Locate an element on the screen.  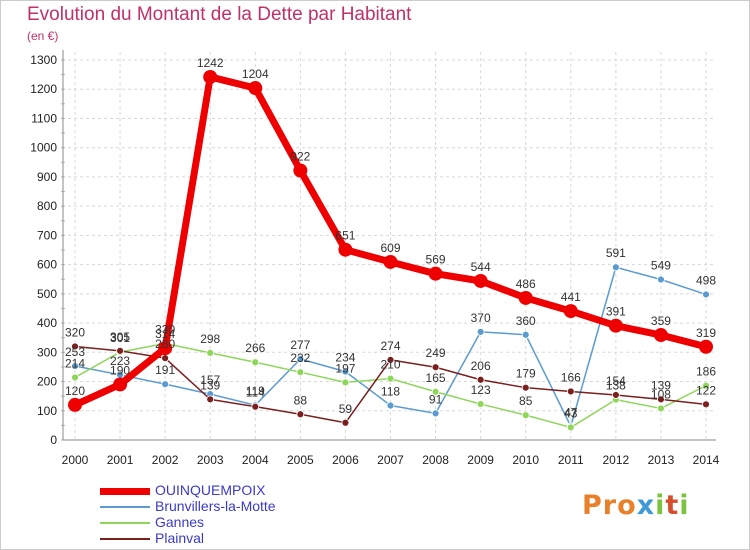
x-tick-label: 2008 is located at coordinates (435, 460).